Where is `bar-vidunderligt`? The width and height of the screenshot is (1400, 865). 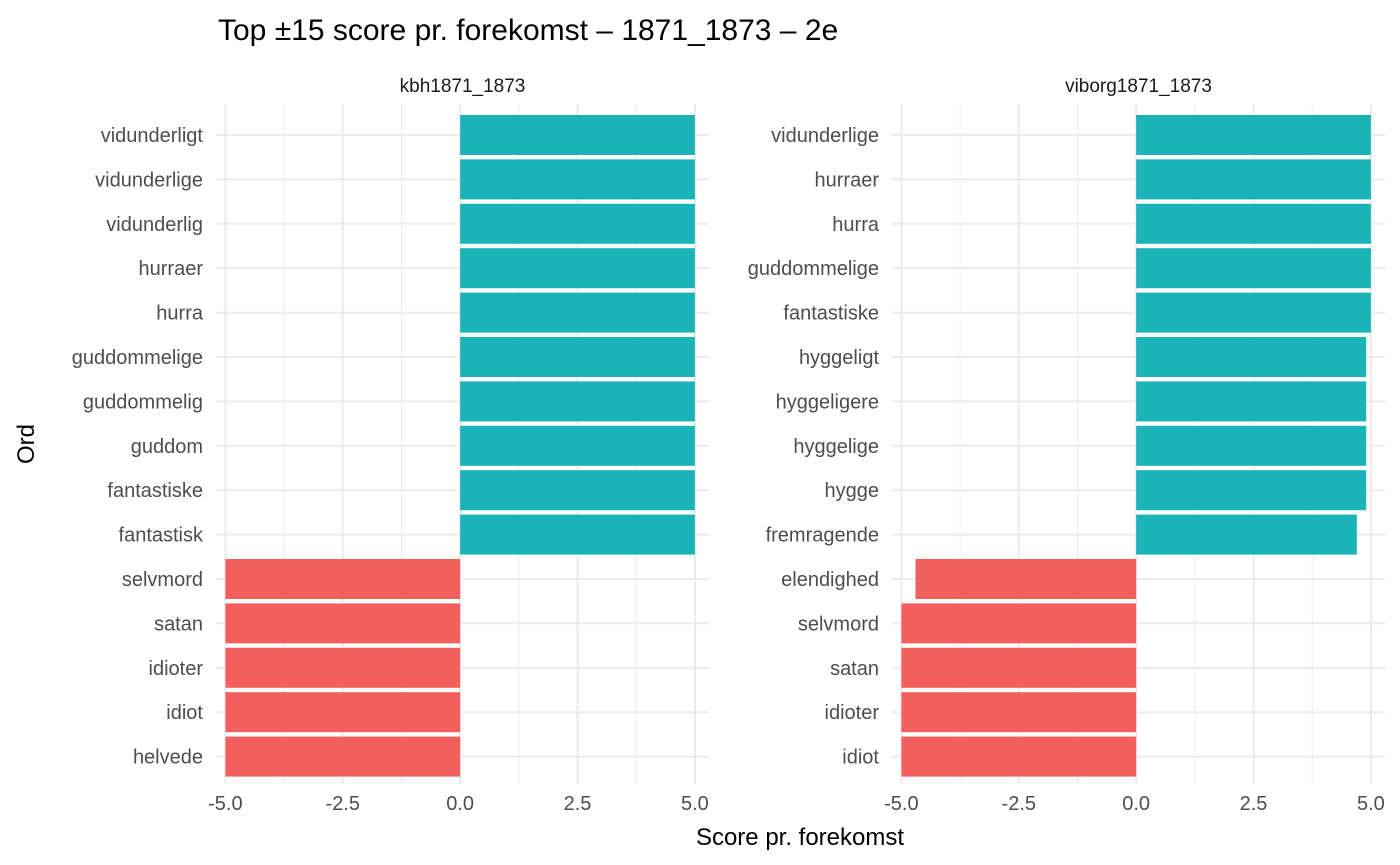 bar-vidunderligt is located at coordinates (577, 135).